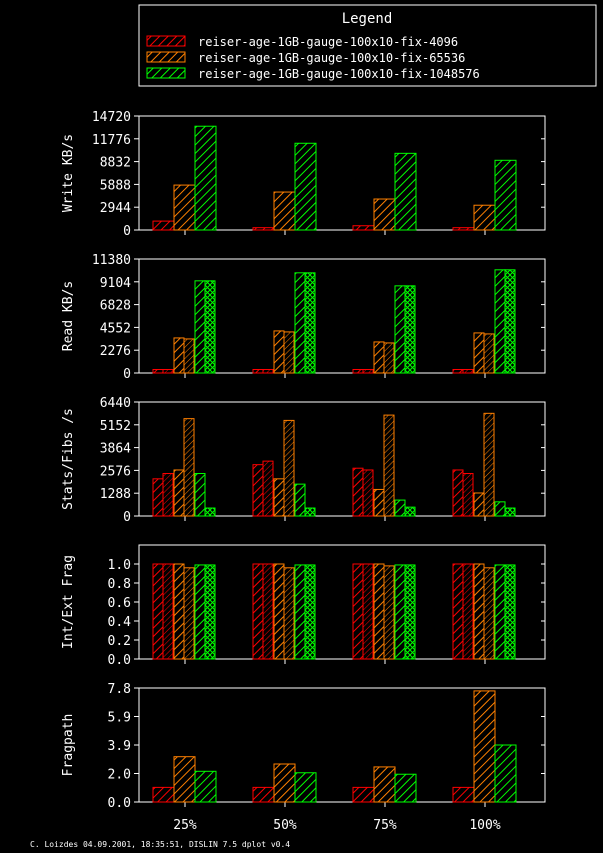  What do you see at coordinates (115, 185) in the screenshot?
I see `y-tick-label: 5888` at bounding box center [115, 185].